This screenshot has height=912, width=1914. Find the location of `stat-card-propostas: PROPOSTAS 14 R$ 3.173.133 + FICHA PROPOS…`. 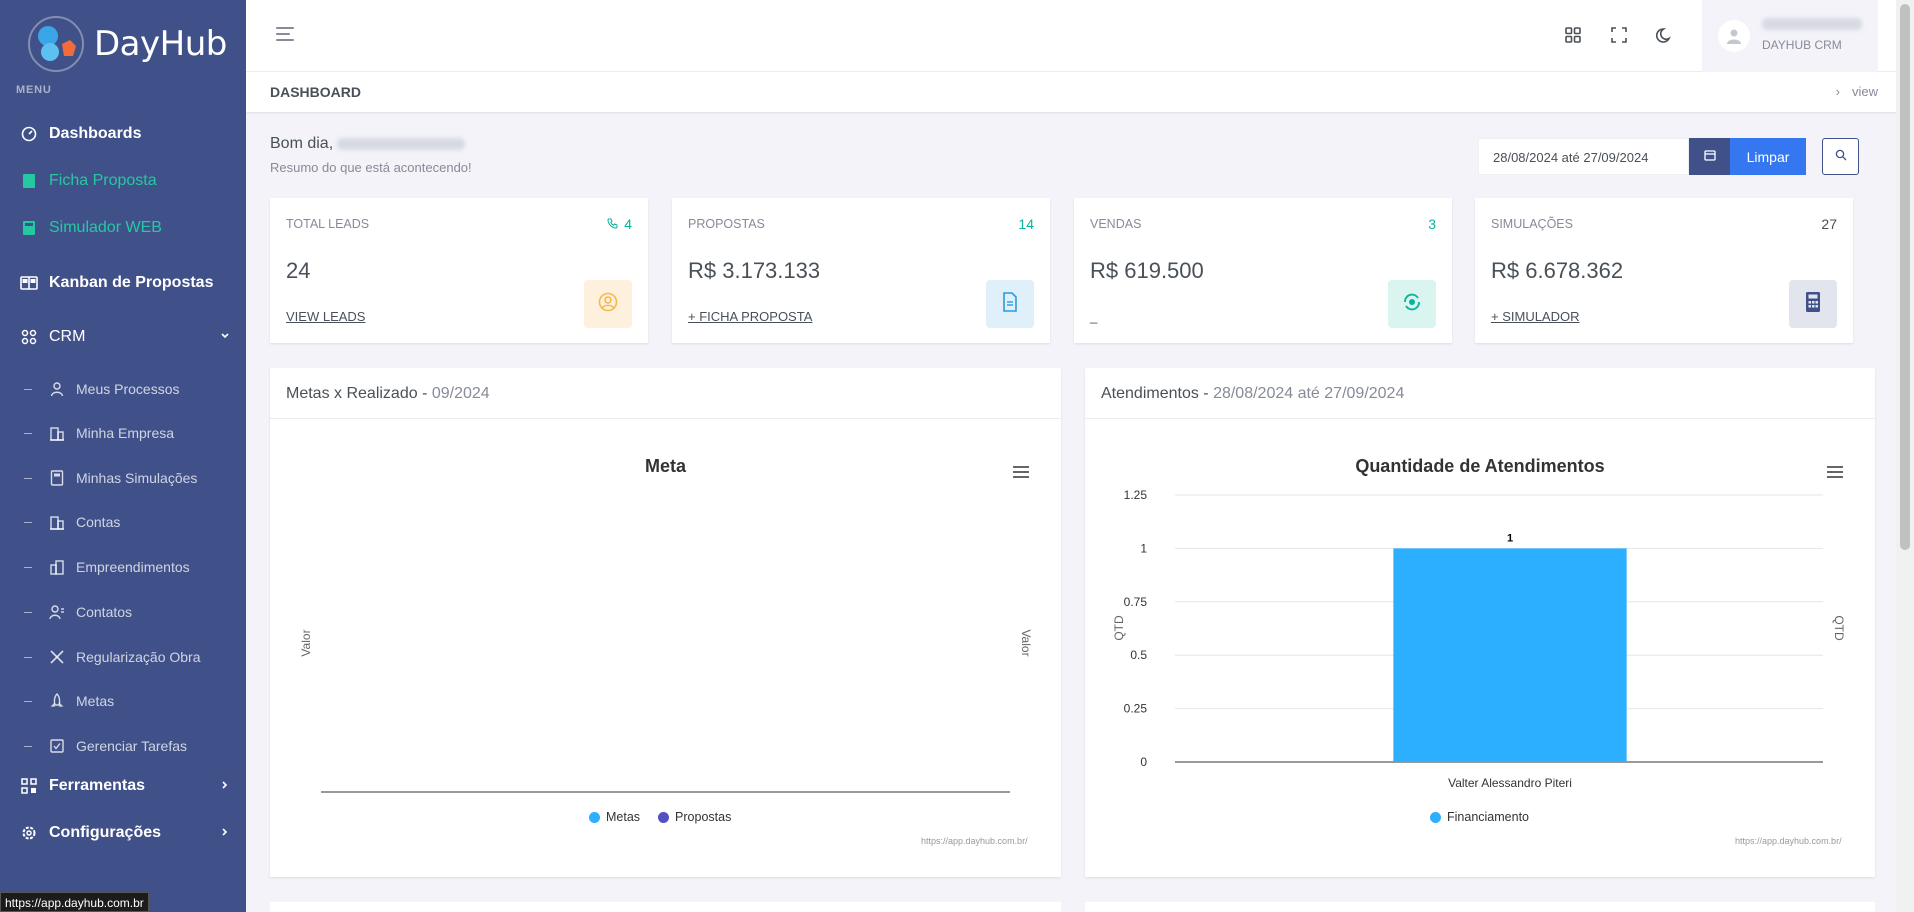

stat-card-propostas: PROPOSTAS 14 R$ 3.173.133 + FICHA PROPOS… is located at coordinates (861, 270).